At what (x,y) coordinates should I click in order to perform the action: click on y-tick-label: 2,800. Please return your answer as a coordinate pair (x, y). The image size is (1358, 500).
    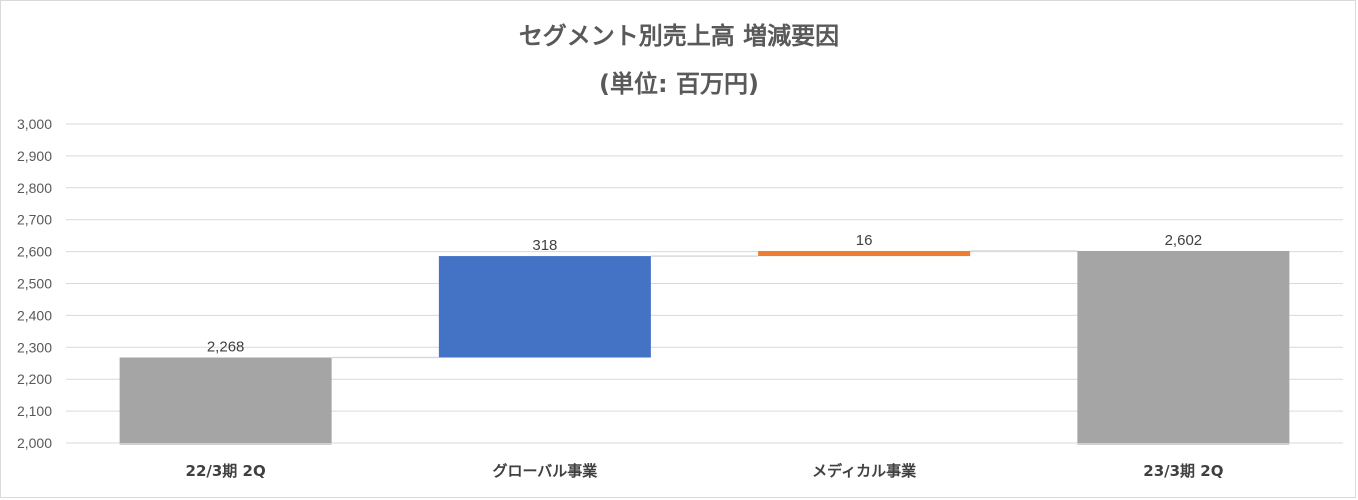
    Looking at the image, I should click on (34, 188).